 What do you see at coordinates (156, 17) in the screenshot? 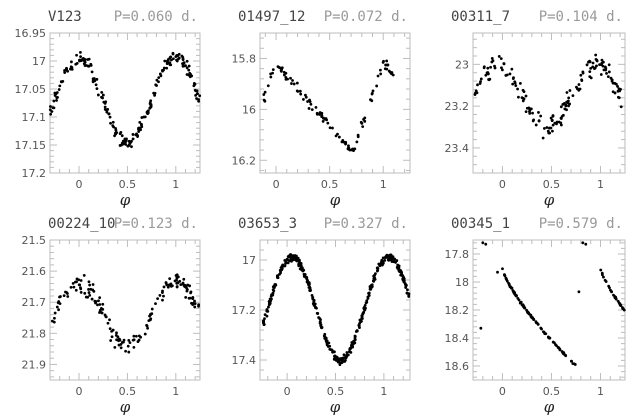
I see `period-label: P=0.060 d.` at bounding box center [156, 17].